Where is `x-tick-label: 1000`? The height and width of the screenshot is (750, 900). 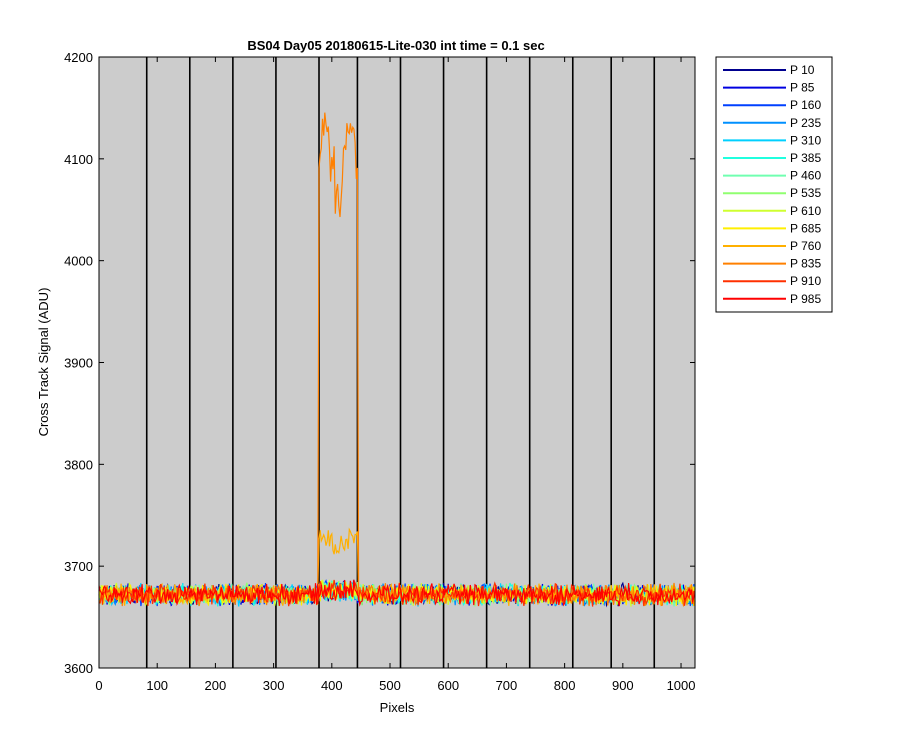 x-tick-label: 1000 is located at coordinates (681, 685).